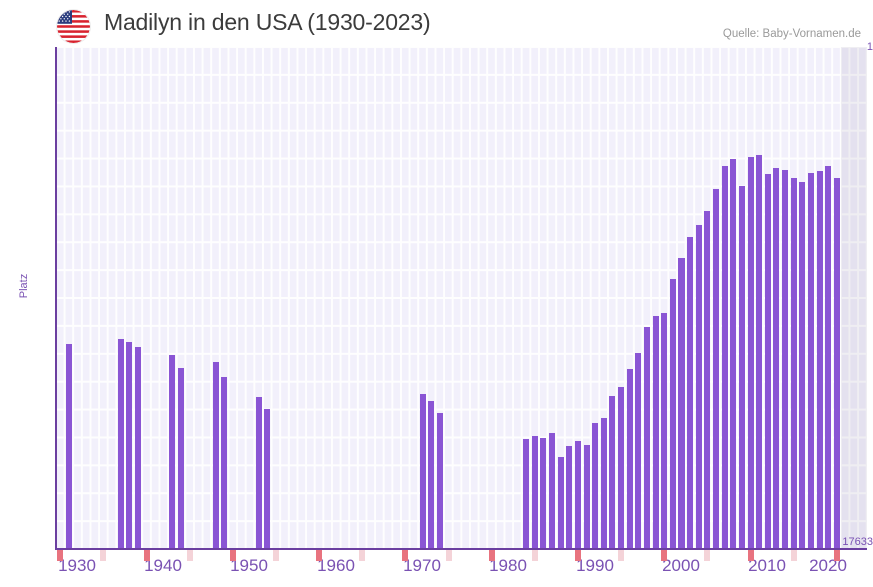 This screenshot has width=873, height=587. What do you see at coordinates (586, 497) in the screenshot?
I see `bar-1991` at bounding box center [586, 497].